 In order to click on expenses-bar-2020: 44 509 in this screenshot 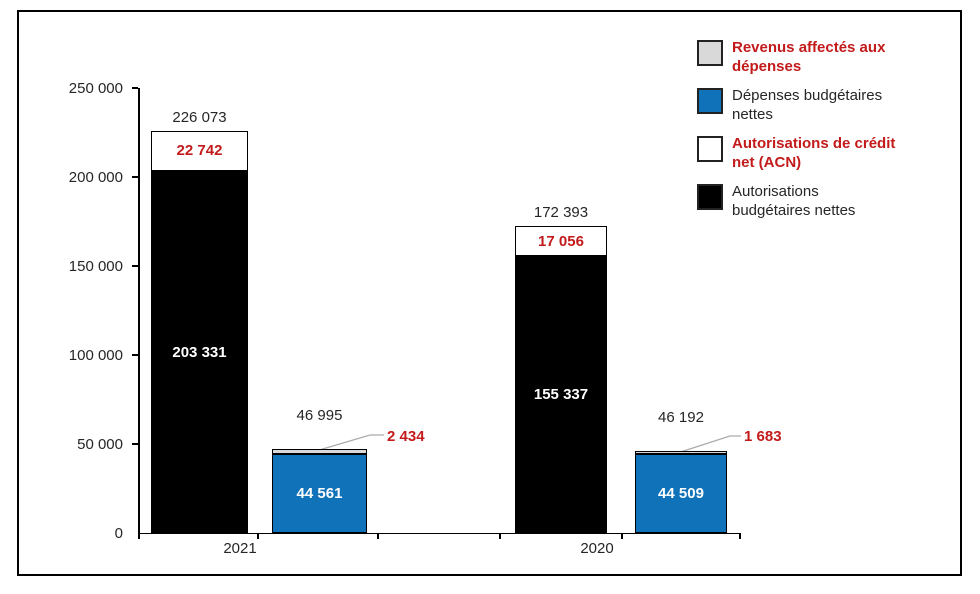, I will do `click(681, 491)`.